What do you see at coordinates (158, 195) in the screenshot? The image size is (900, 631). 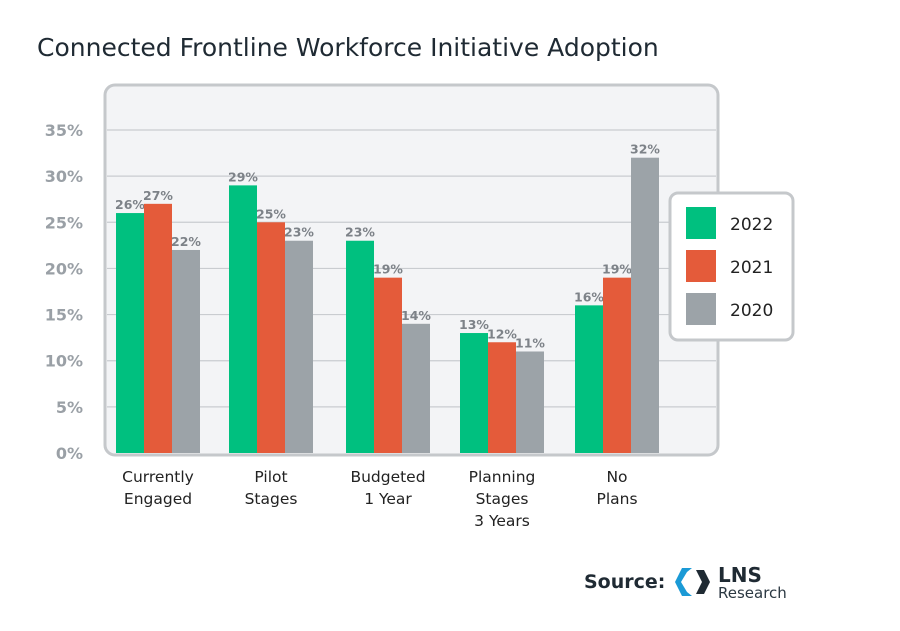 I see `data-label: 27%` at bounding box center [158, 195].